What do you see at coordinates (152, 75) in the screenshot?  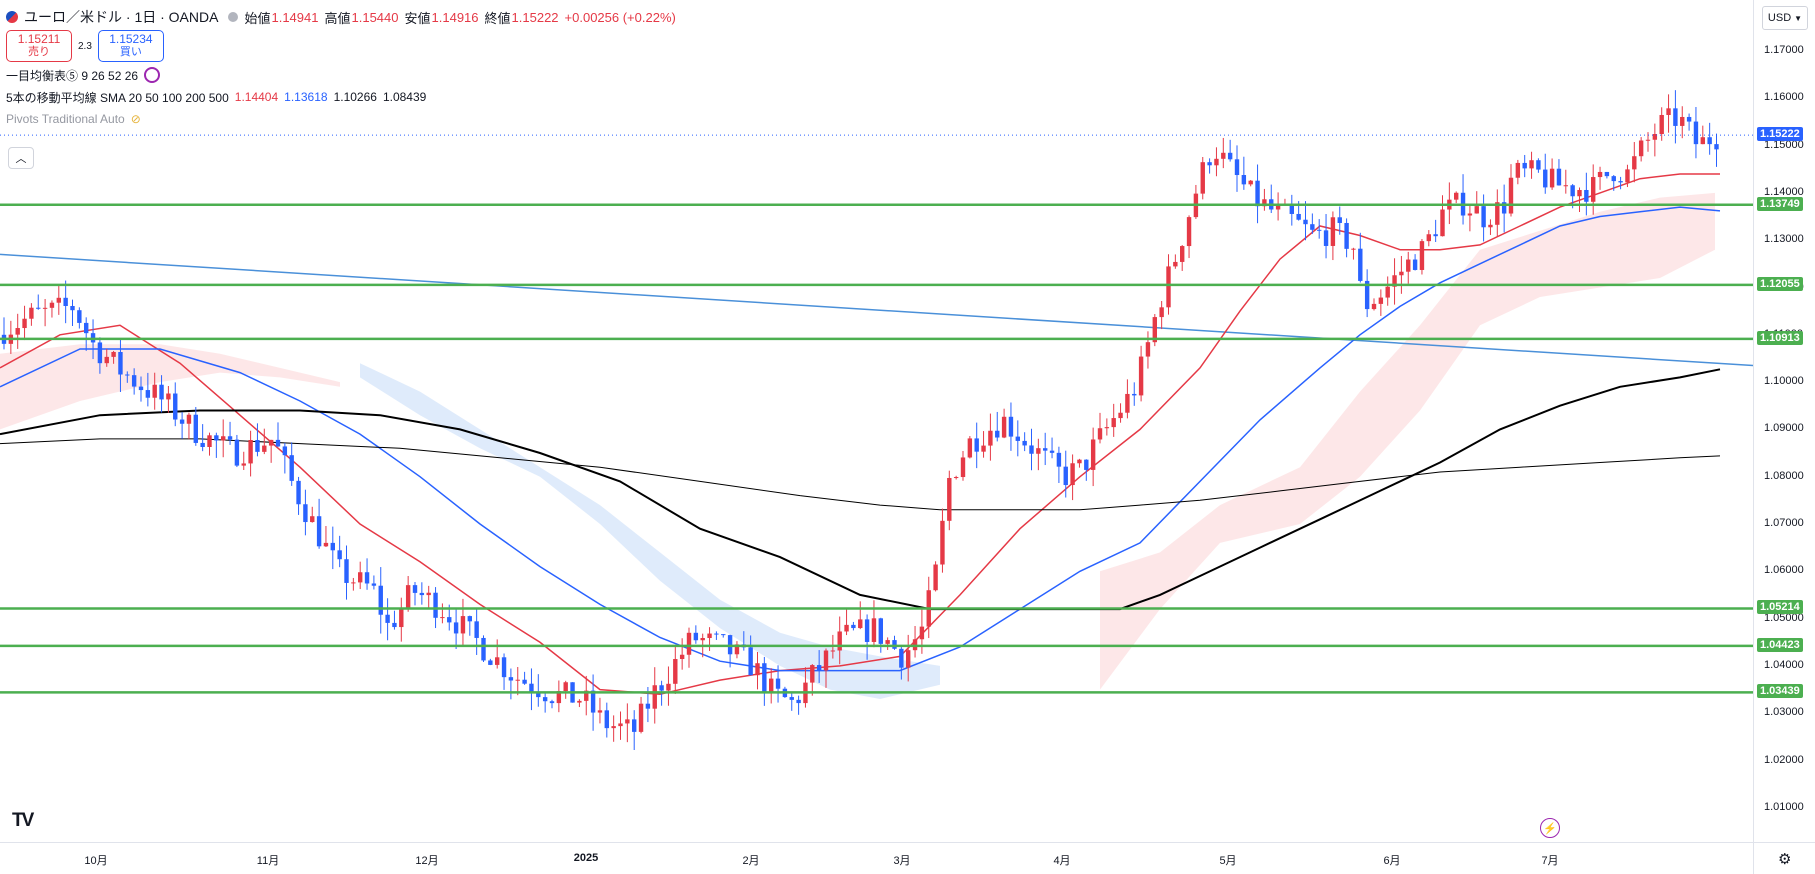 I see `loading-icon` at bounding box center [152, 75].